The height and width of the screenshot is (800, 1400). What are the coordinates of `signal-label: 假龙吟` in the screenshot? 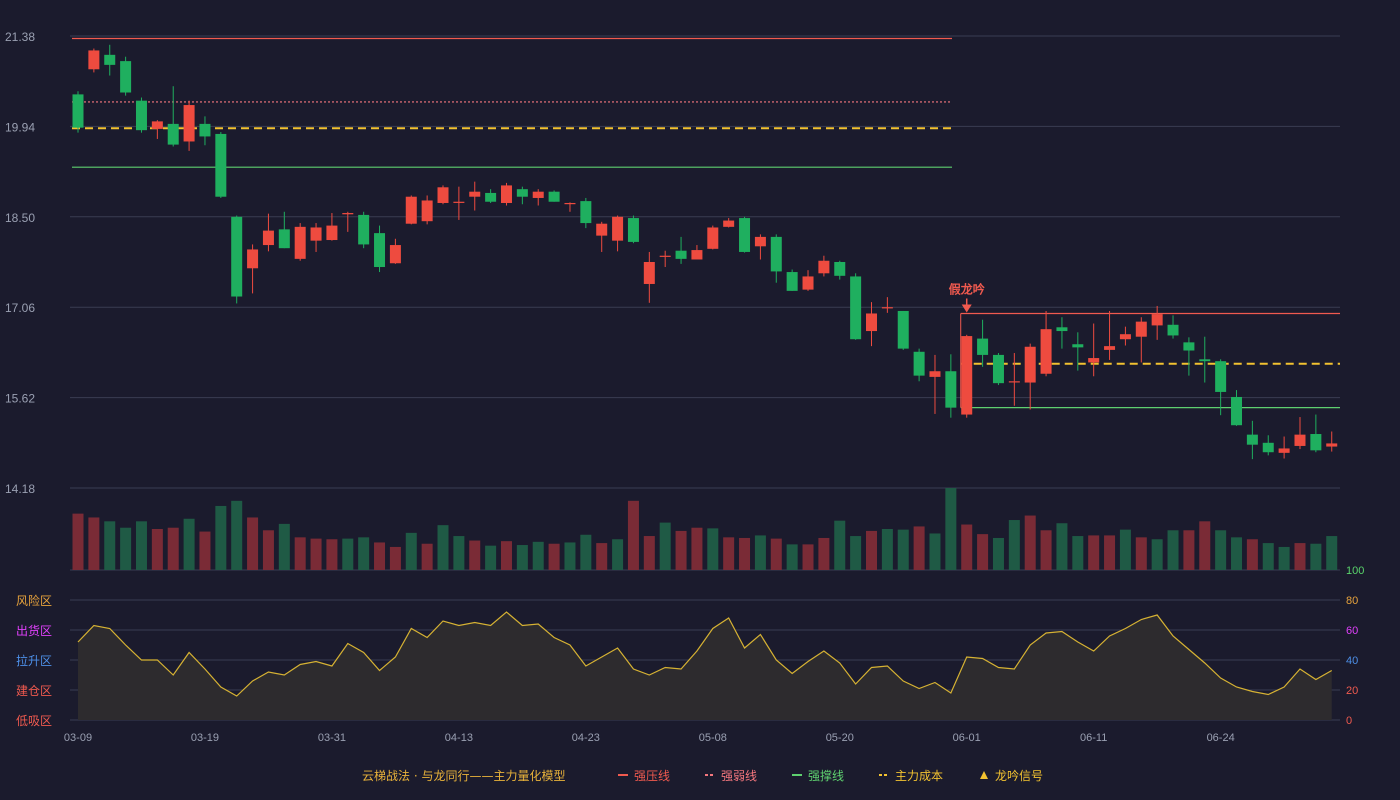 It's located at (967, 288).